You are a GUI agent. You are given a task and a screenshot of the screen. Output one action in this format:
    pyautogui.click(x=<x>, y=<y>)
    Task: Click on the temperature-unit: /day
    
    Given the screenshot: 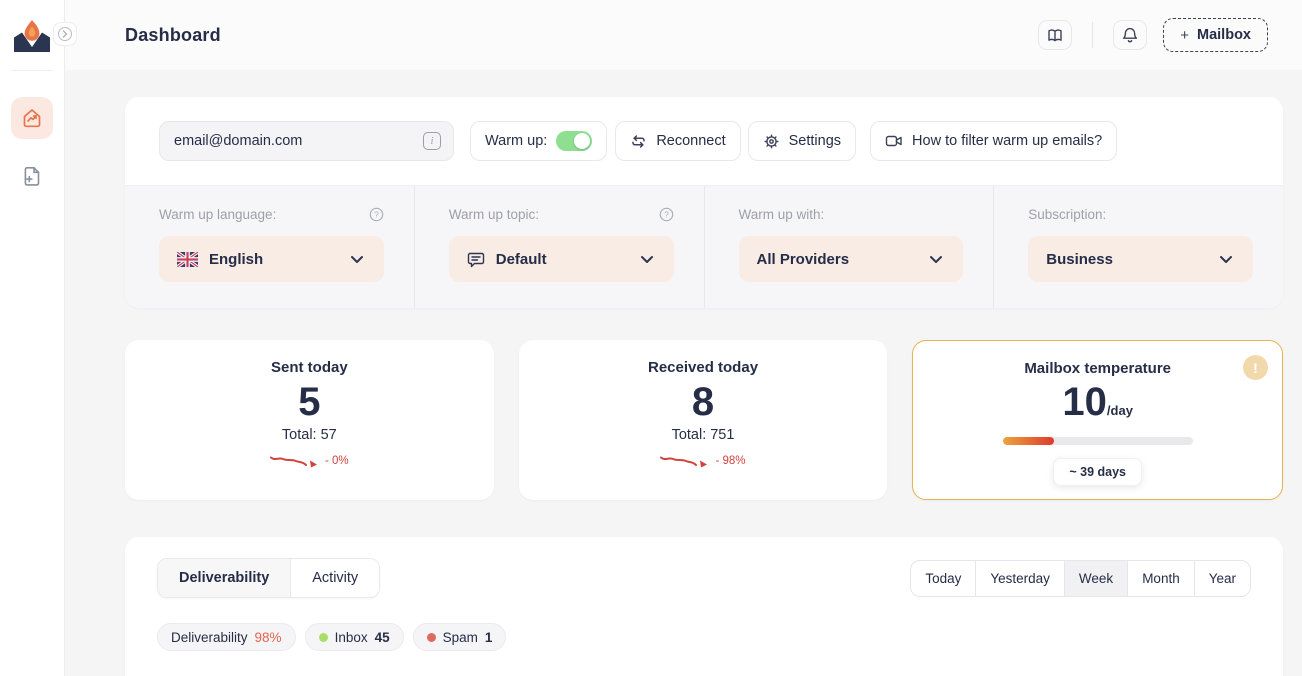 What is the action you would take?
    pyautogui.click(x=1119, y=410)
    